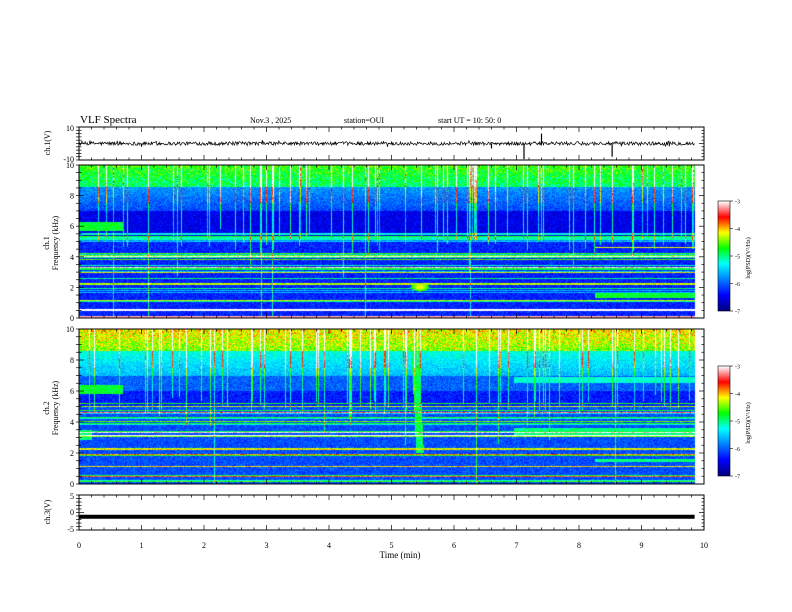 This screenshot has height=612, width=792. What do you see at coordinates (270, 120) in the screenshot?
I see `date-label: Nov.3 , 2025` at bounding box center [270, 120].